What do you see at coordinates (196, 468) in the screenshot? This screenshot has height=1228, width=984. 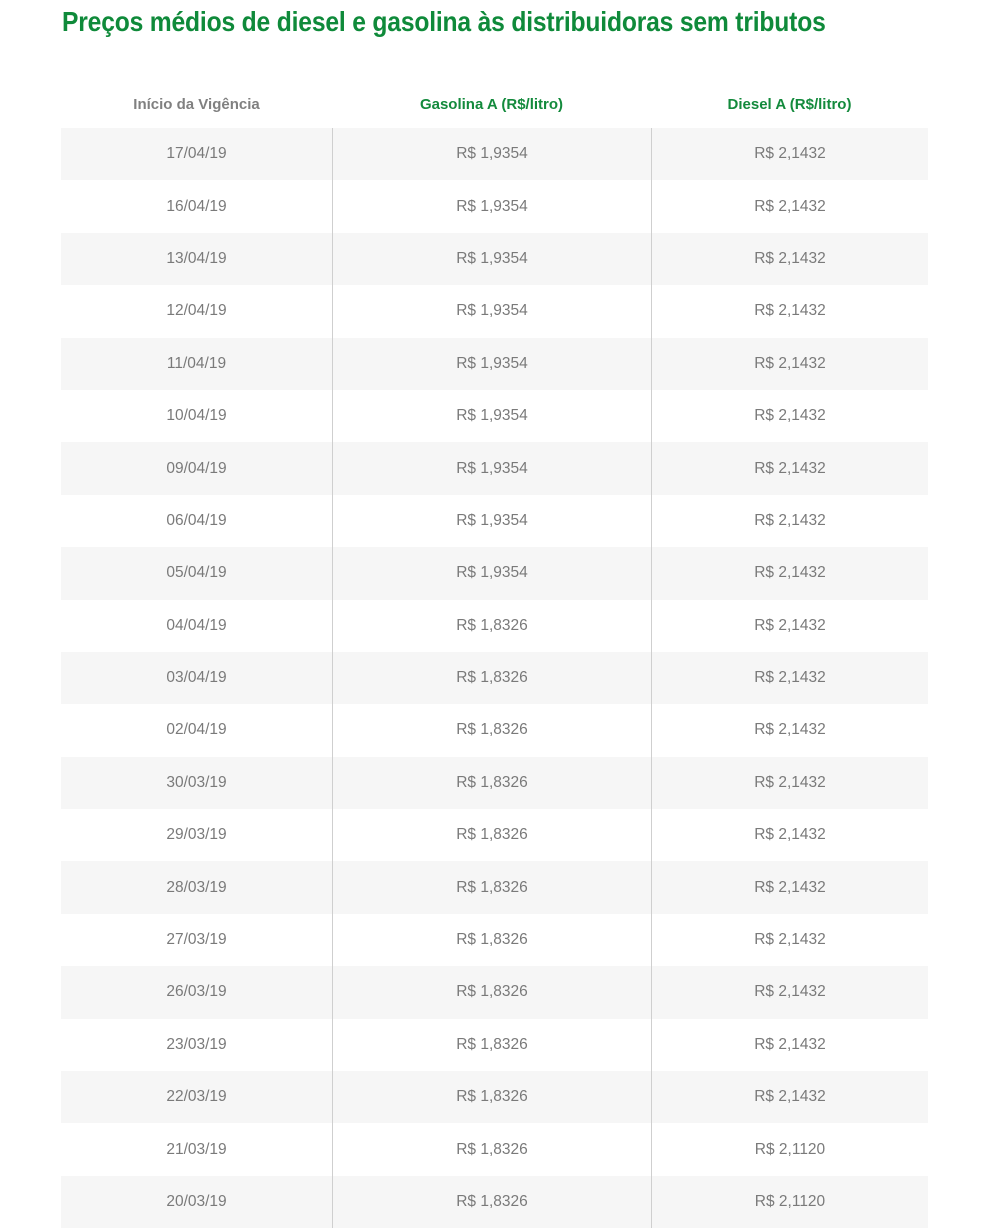 I see `date-cell: 09/04/19` at bounding box center [196, 468].